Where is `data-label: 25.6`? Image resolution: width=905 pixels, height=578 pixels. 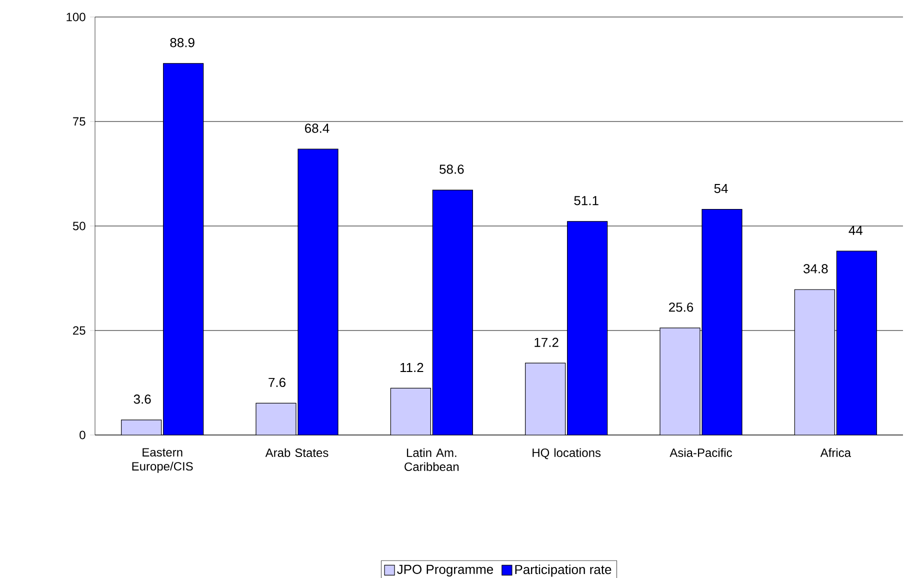 data-label: 25.6 is located at coordinates (681, 307).